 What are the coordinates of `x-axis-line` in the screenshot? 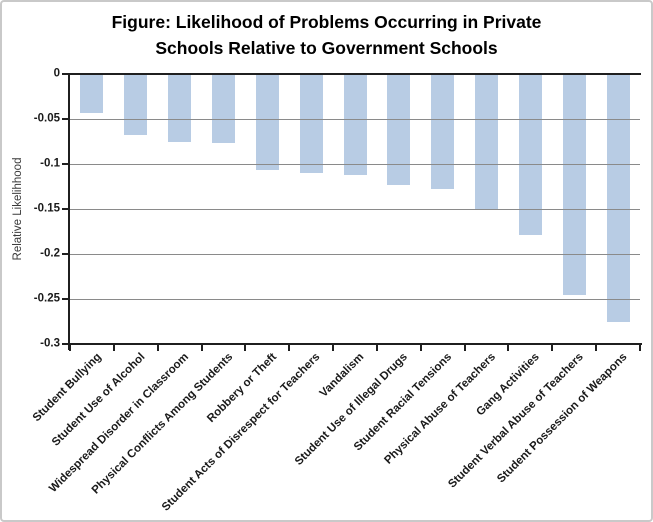 It's located at (355, 344).